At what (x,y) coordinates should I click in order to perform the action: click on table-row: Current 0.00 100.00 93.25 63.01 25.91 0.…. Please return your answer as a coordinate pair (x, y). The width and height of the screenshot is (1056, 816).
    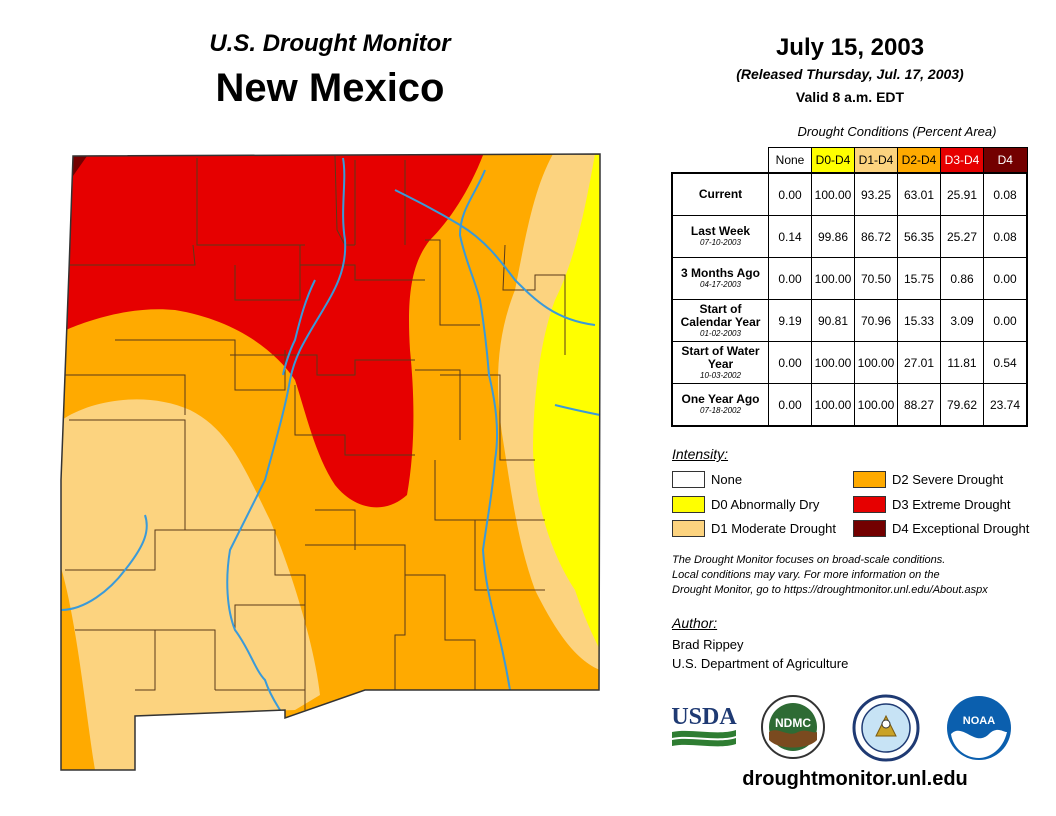
    Looking at the image, I should click on (849, 194).